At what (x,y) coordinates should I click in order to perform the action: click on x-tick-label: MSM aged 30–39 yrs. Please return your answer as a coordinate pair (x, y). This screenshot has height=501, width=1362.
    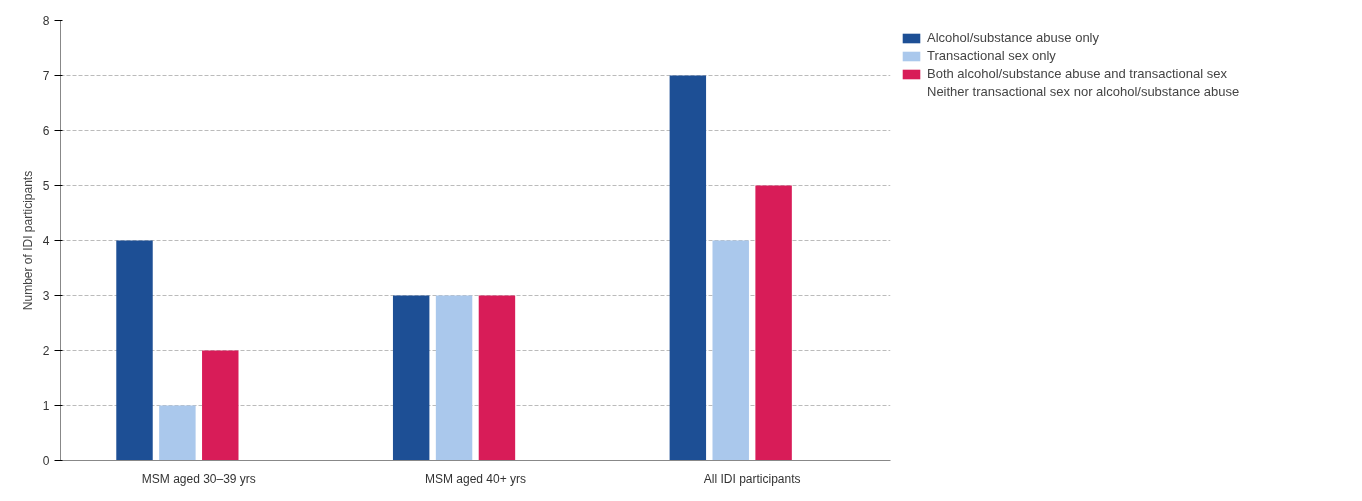
    Looking at the image, I should click on (198, 478).